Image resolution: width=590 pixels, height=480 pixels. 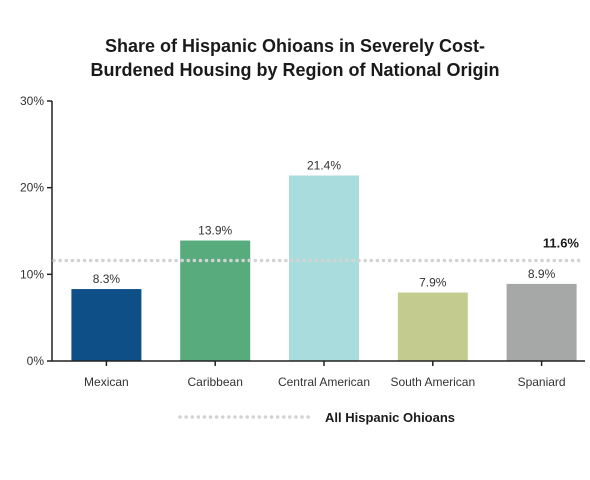 What do you see at coordinates (32, 274) in the screenshot?
I see `y-tick-label: 10%` at bounding box center [32, 274].